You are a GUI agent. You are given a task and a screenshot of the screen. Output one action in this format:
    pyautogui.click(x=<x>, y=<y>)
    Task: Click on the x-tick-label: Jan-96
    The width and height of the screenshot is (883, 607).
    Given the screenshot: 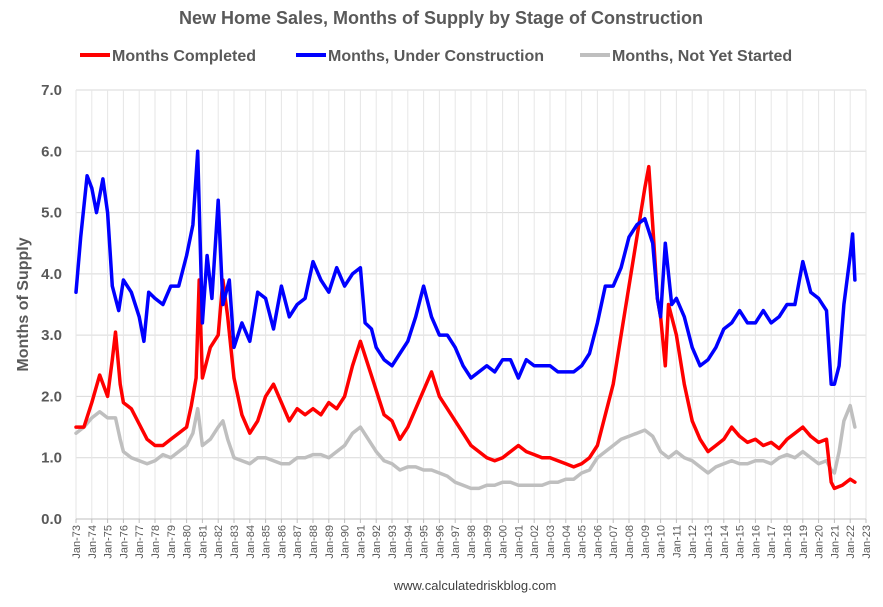 What is the action you would take?
    pyautogui.click(x=440, y=542)
    